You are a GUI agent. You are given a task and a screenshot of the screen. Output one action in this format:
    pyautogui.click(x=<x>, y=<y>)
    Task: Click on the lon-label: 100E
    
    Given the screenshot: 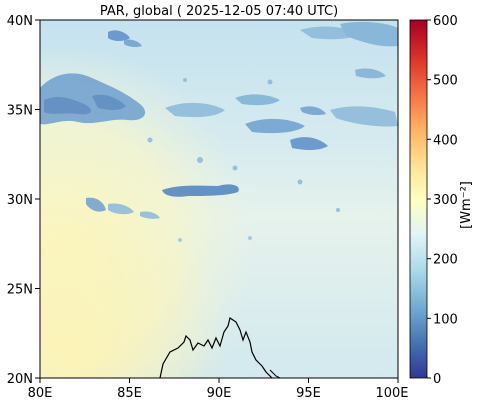 What is the action you would take?
    pyautogui.click(x=391, y=393)
    